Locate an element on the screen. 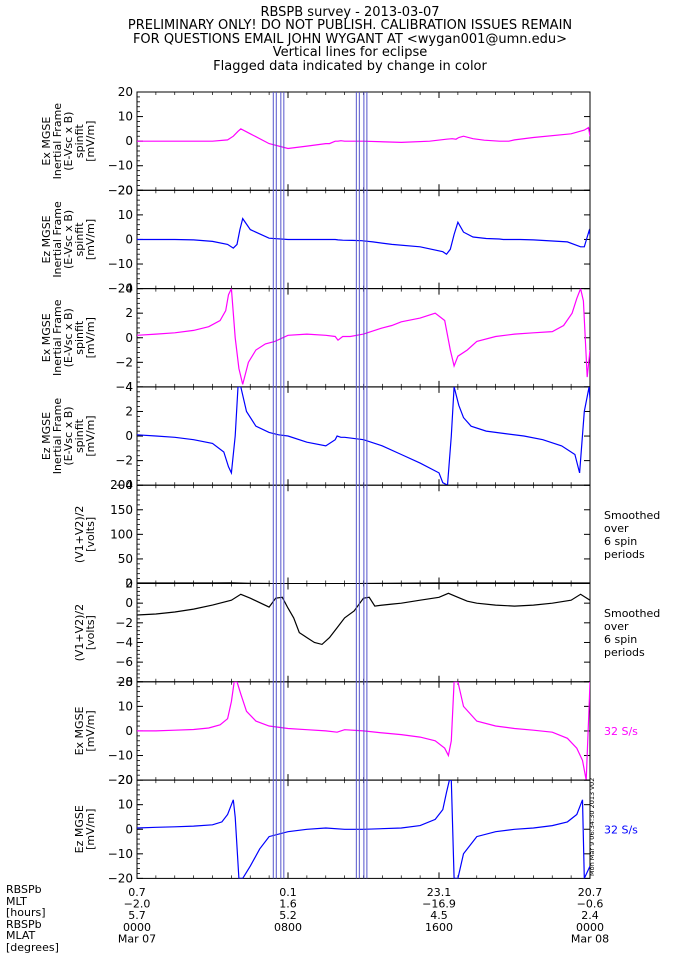 This screenshot has width=700, height=954. series-annotation: periods is located at coordinates (624, 652).